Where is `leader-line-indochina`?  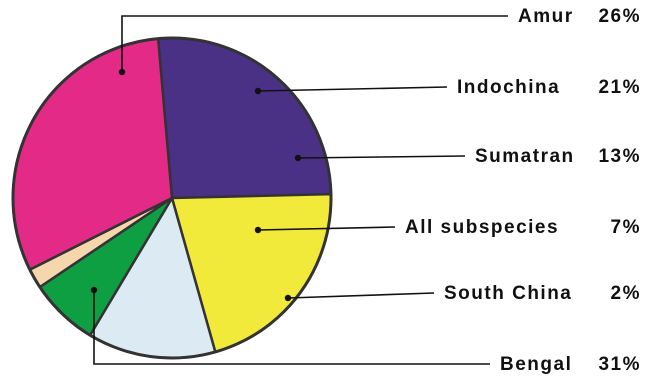
leader-line-indochina is located at coordinates (352, 89).